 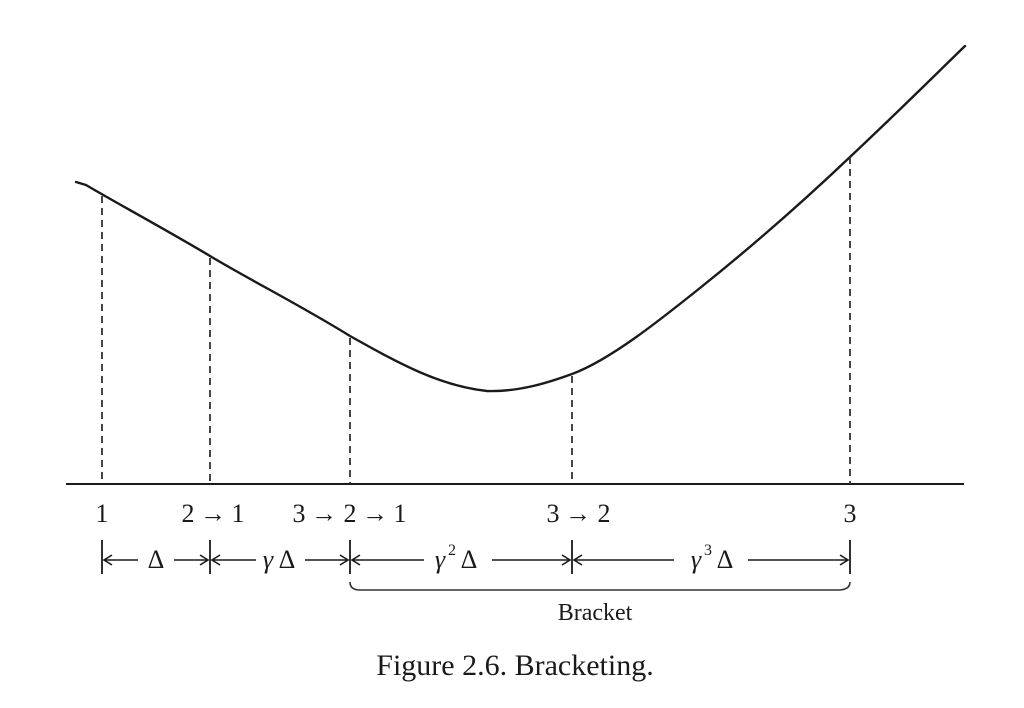 What do you see at coordinates (850, 513) in the screenshot?
I see `point-label-5: 3` at bounding box center [850, 513].